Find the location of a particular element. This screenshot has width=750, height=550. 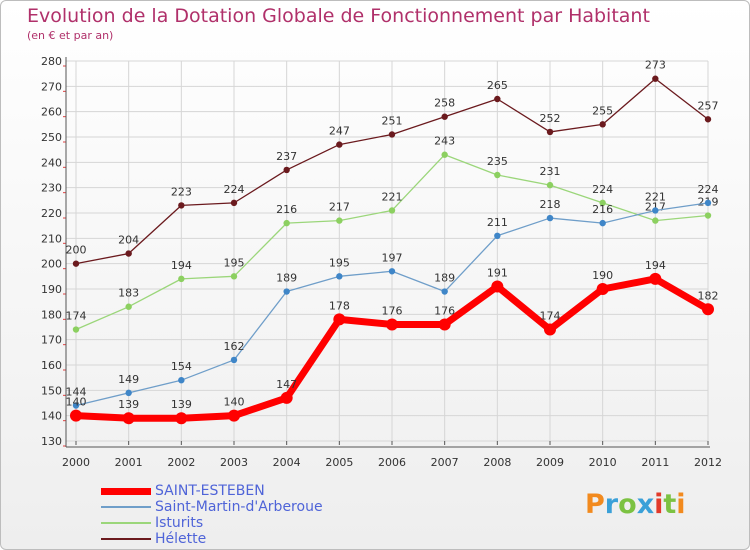

logo-letter: o is located at coordinates (627, 504).